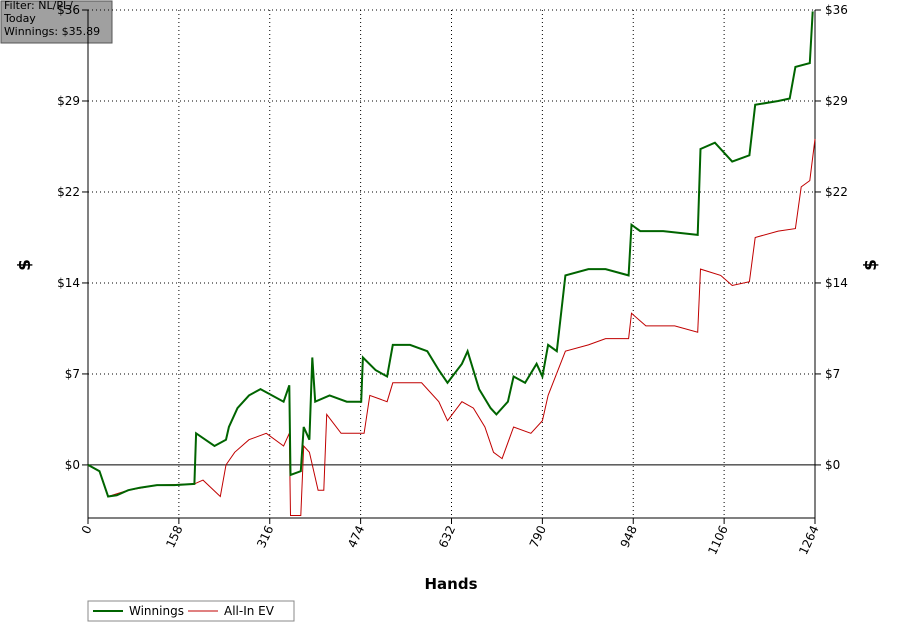 Image resolution: width=898 pixels, height=634 pixels. I want to click on x-tick-label: 1264, so click(809, 540).